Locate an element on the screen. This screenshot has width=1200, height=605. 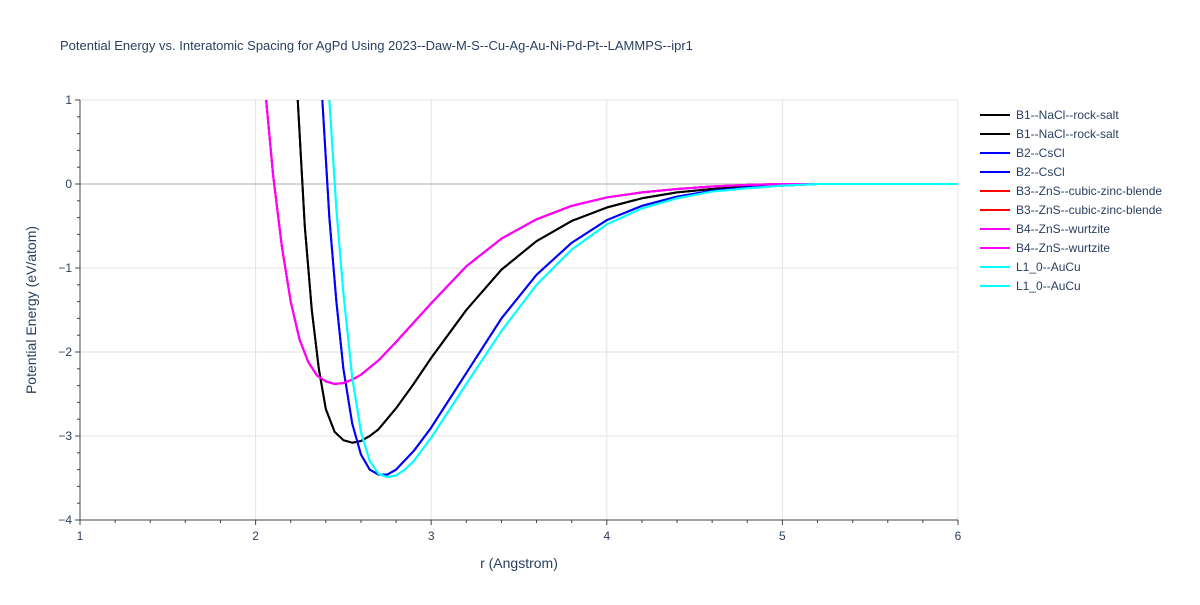
y-tick-label: −4 is located at coordinates (65, 520).